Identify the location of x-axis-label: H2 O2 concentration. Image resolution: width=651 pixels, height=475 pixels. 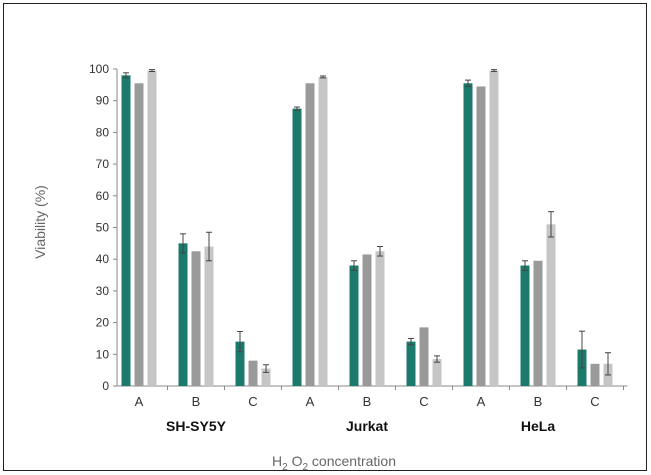
(334, 462).